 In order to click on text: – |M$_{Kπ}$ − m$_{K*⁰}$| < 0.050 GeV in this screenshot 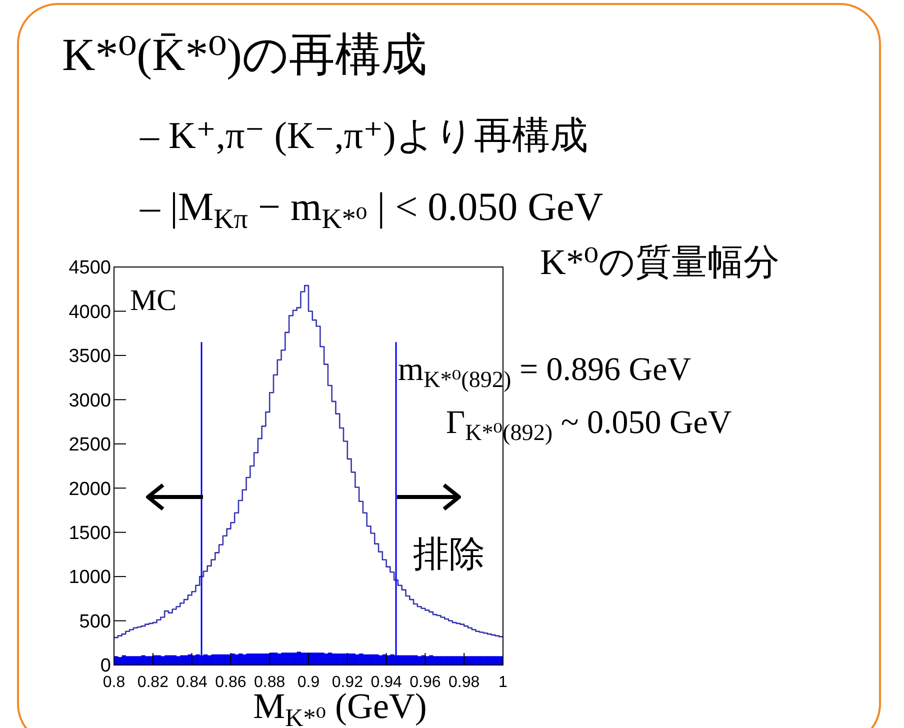, I will do `click(371, 210)`.